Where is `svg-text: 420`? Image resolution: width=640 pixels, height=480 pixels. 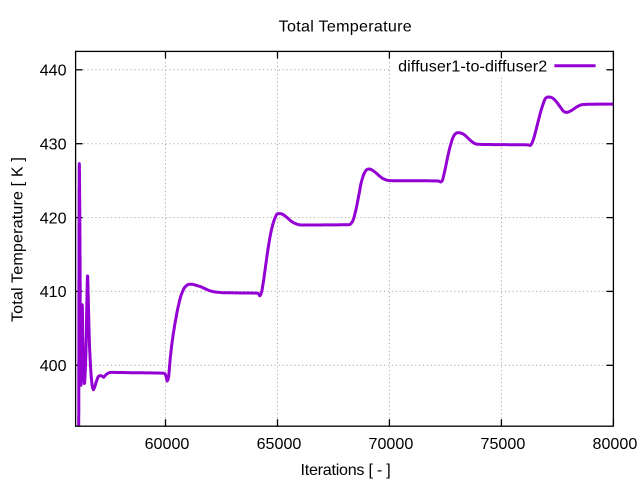 svg-text: 420 is located at coordinates (53, 218).